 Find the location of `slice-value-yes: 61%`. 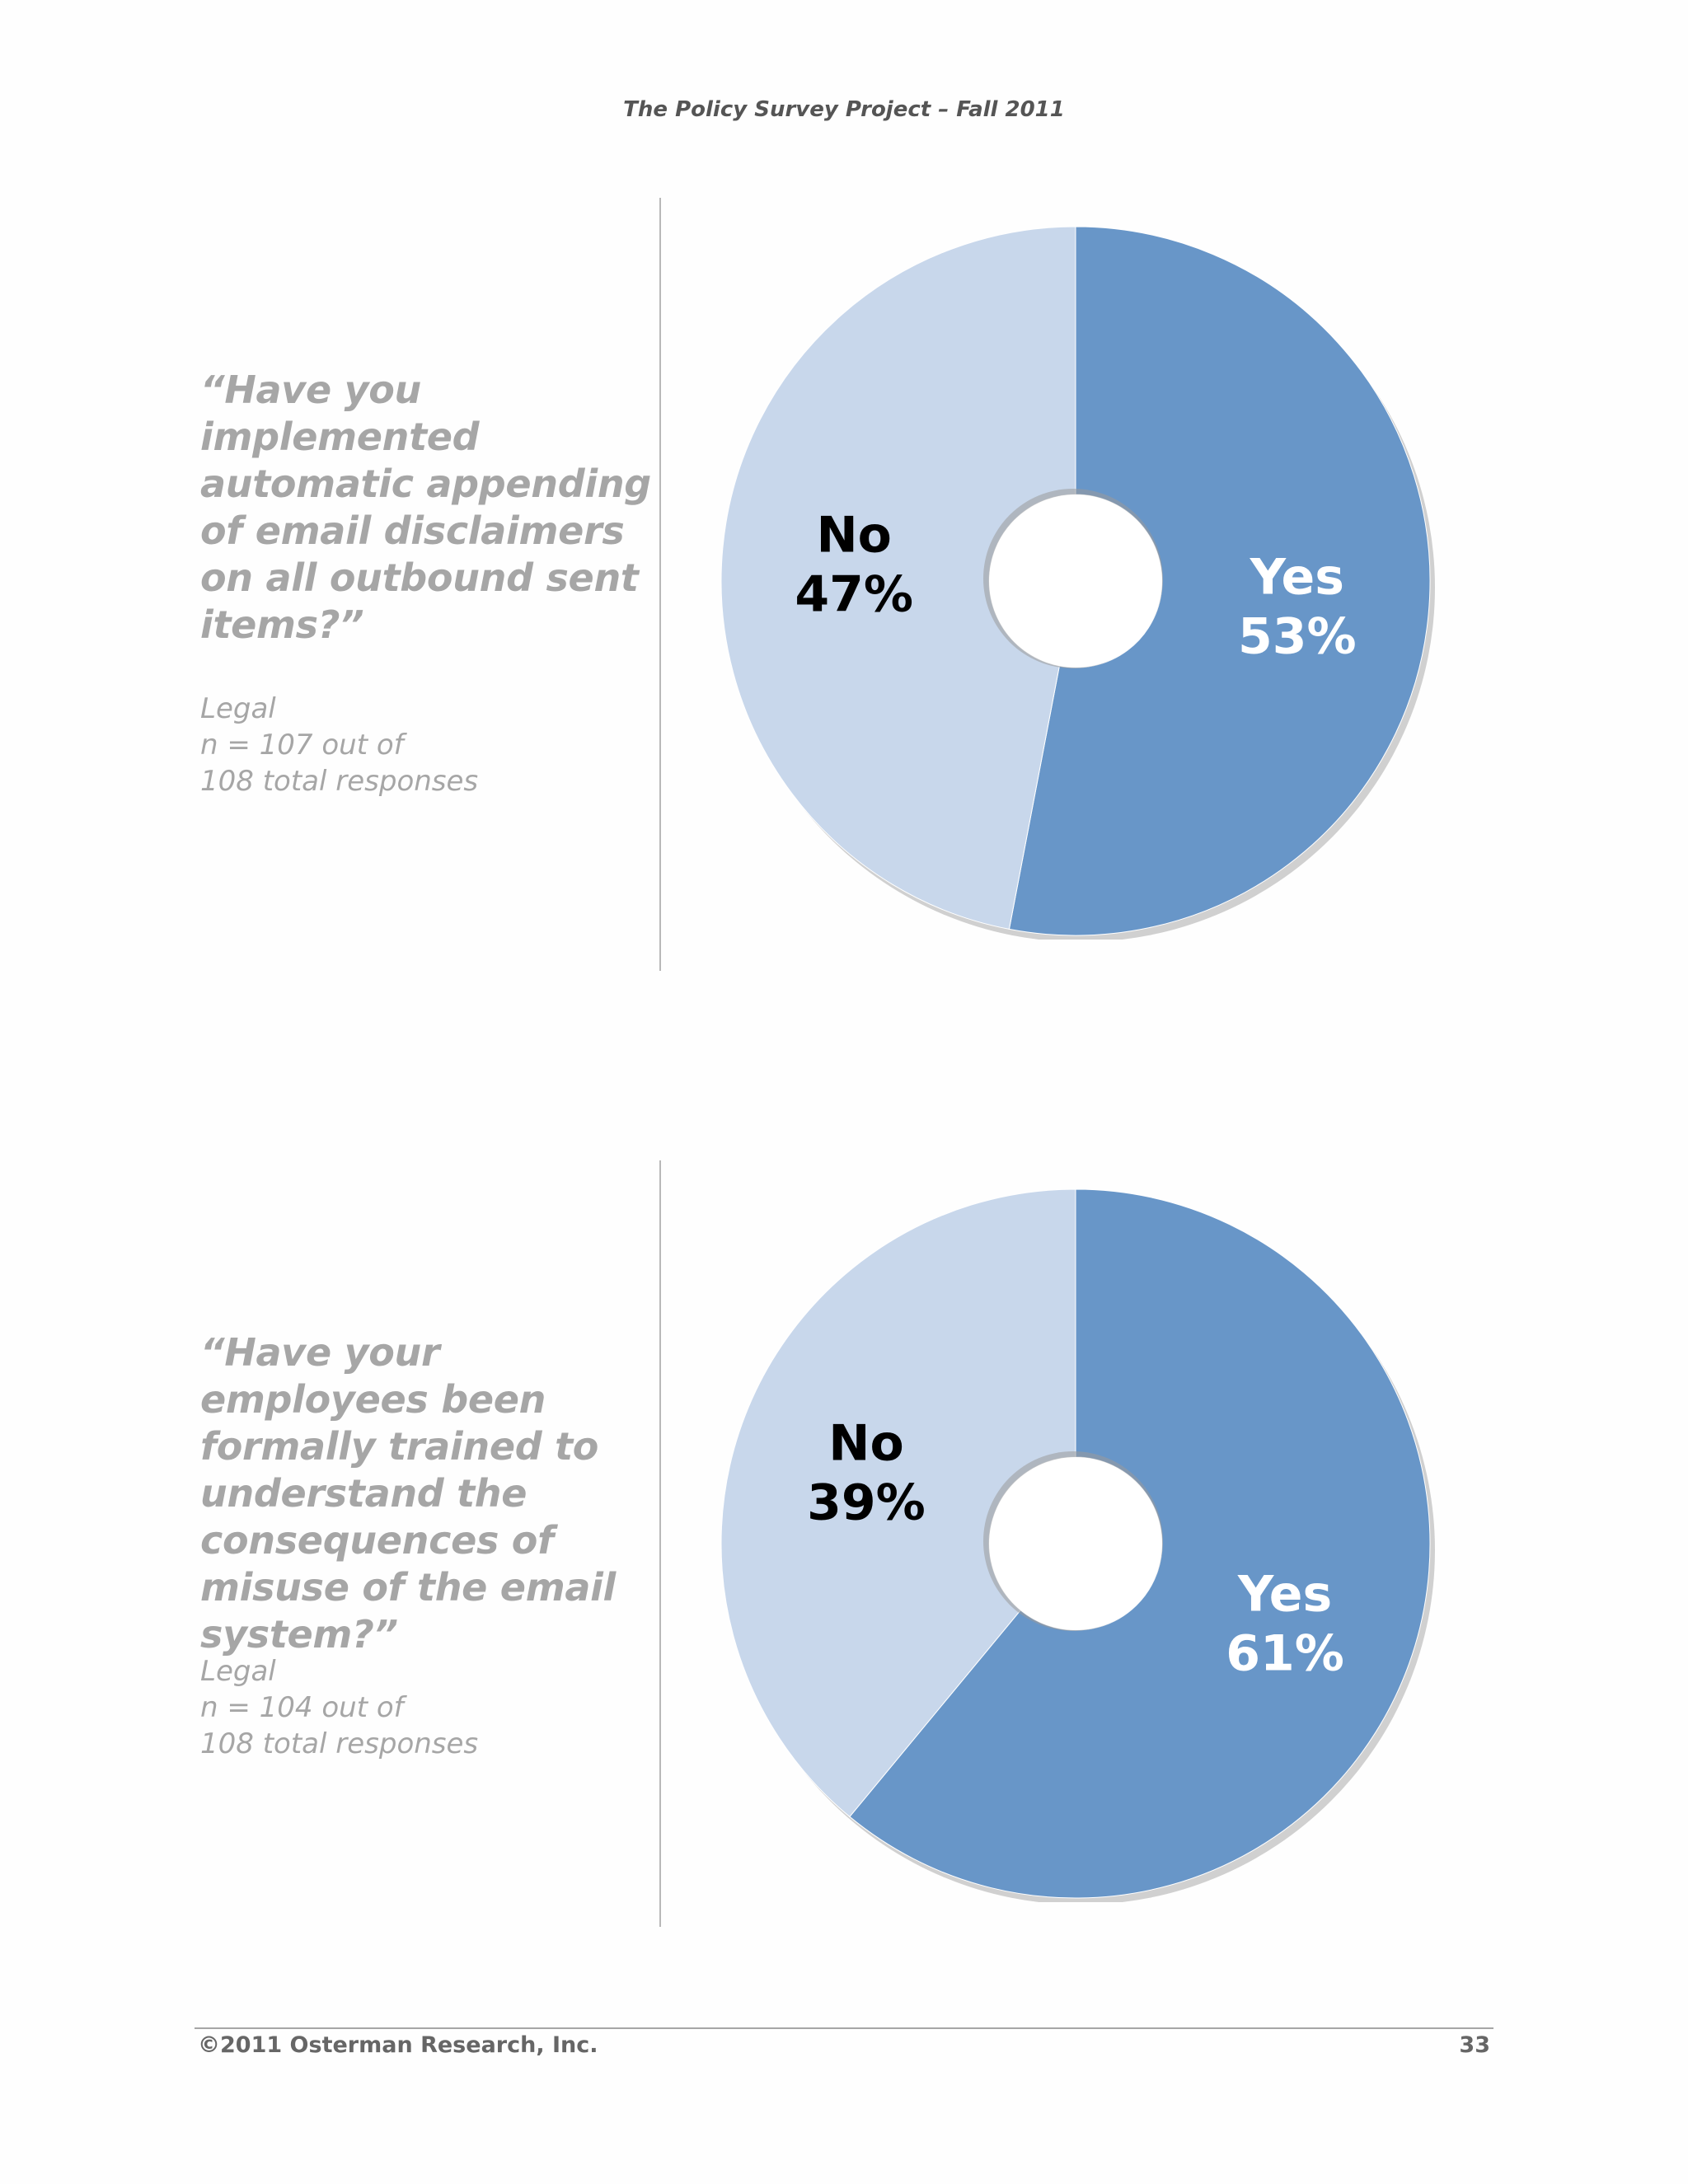

slice-value-yes: 61% is located at coordinates (1285, 1653).